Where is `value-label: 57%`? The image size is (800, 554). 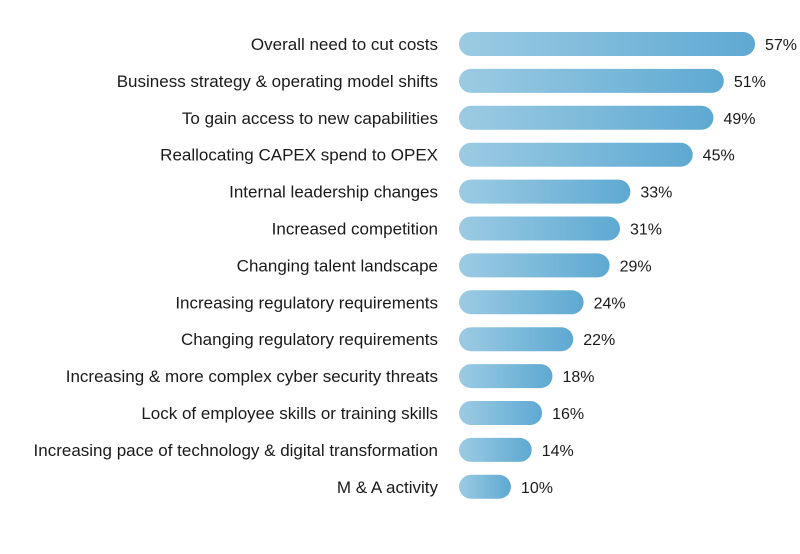 value-label: 57% is located at coordinates (781, 45).